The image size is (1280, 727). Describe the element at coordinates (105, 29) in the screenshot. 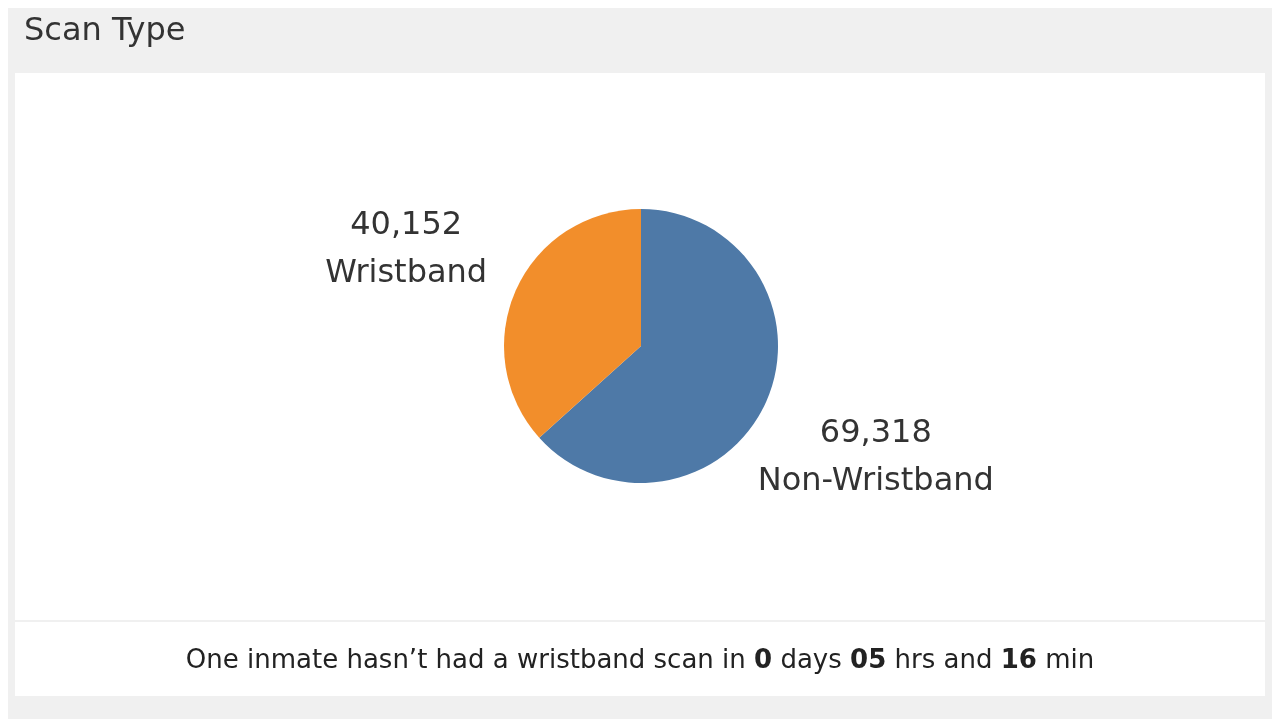

I see `chart-title: Scan Type` at that location.